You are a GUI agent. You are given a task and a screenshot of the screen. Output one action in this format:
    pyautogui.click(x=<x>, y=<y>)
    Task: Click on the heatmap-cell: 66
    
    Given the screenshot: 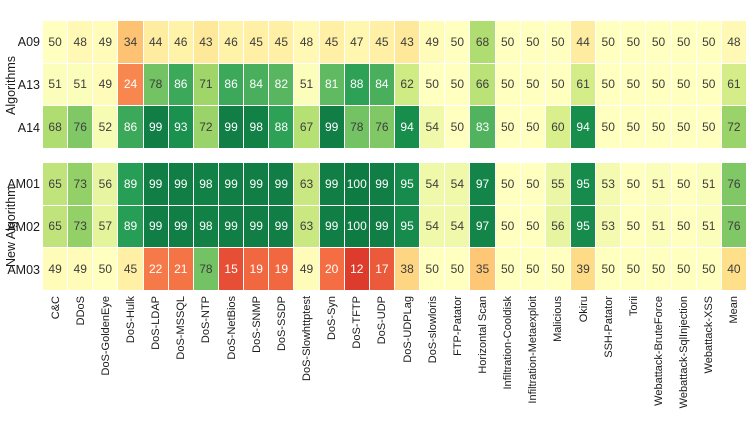 What is the action you would take?
    pyautogui.click(x=482, y=84)
    